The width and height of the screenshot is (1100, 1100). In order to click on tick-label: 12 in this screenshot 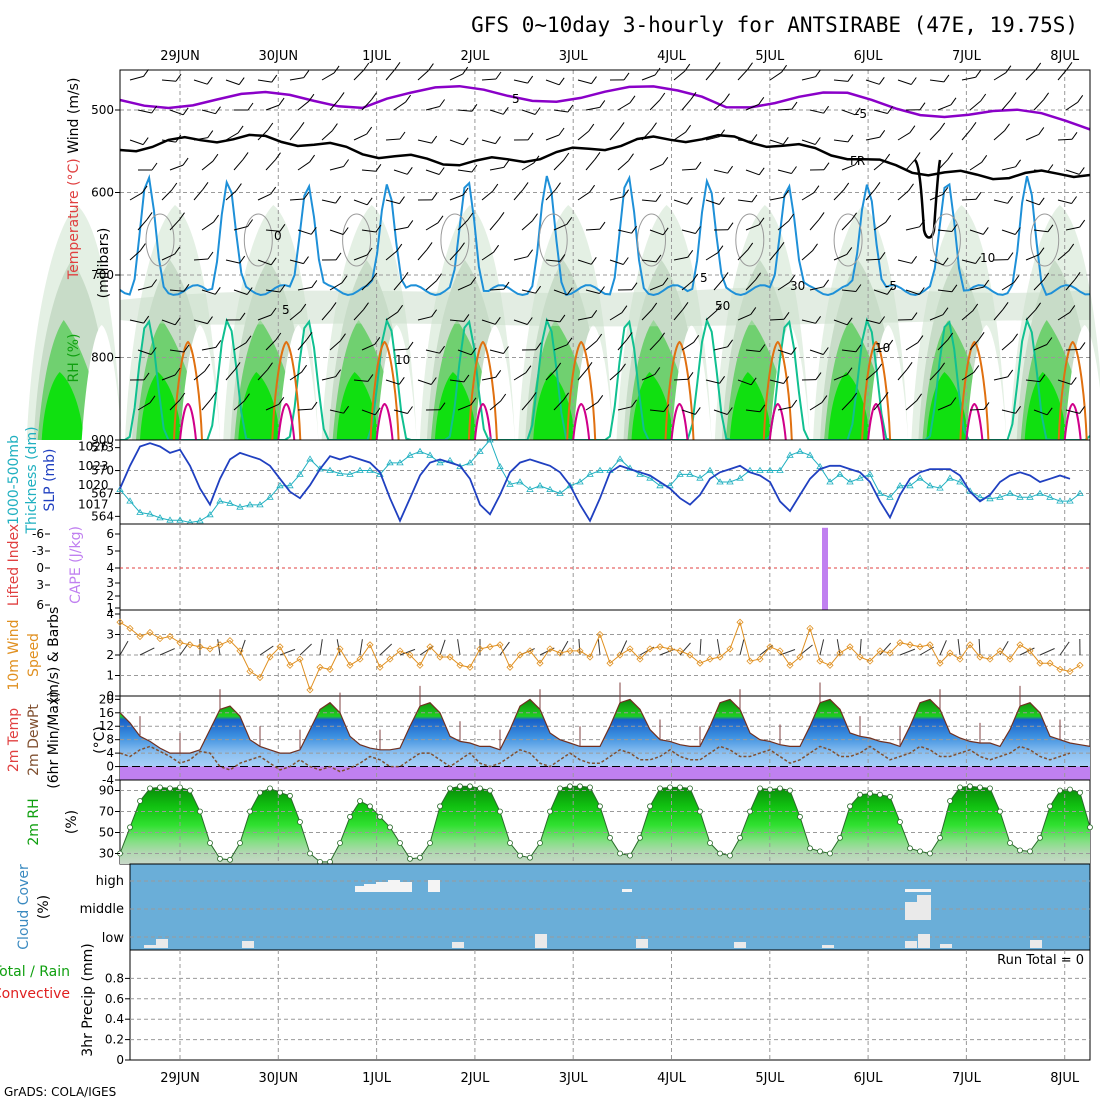, I will do `click(106, 726)`.